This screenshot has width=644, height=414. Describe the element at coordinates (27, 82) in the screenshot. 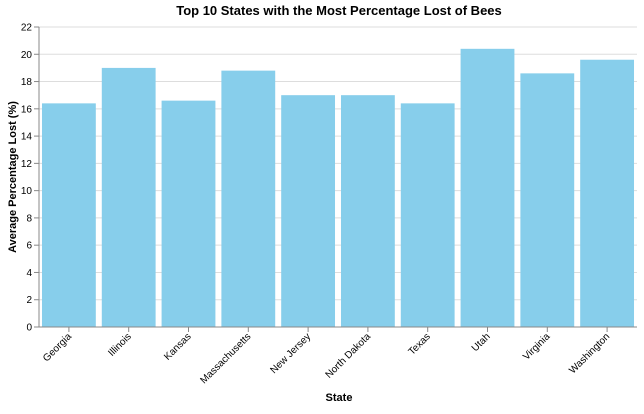

I see `y-tick-label: 18` at that location.